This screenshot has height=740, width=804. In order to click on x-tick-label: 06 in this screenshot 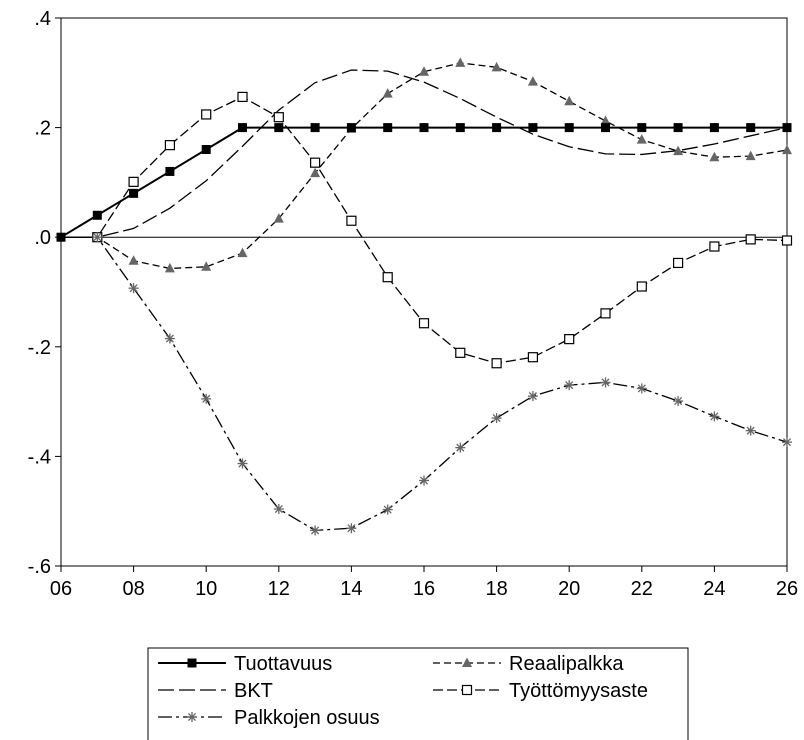, I will do `click(61, 589)`.